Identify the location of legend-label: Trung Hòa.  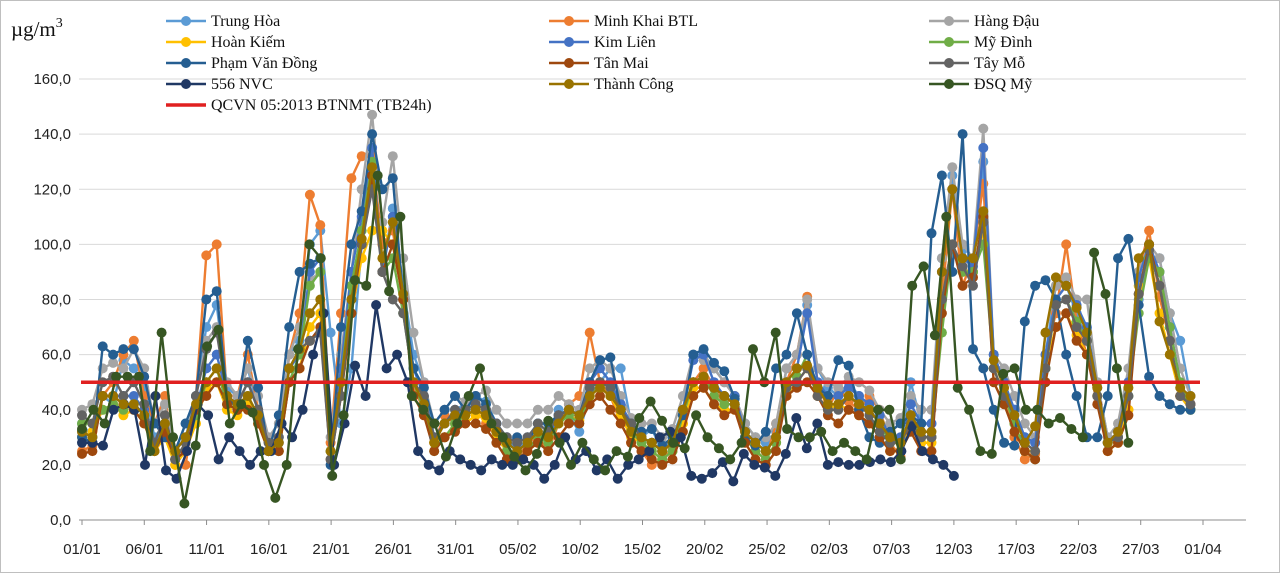
(245, 21).